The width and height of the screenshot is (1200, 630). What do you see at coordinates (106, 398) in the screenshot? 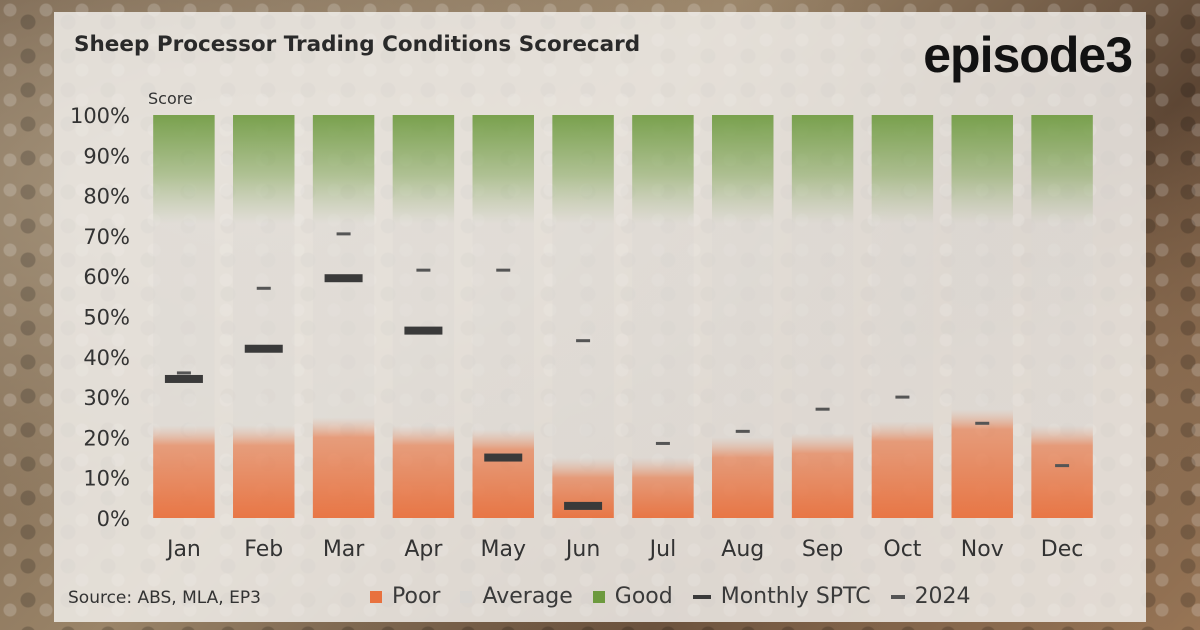
I see `y-tick-label: 30%` at bounding box center [106, 398].